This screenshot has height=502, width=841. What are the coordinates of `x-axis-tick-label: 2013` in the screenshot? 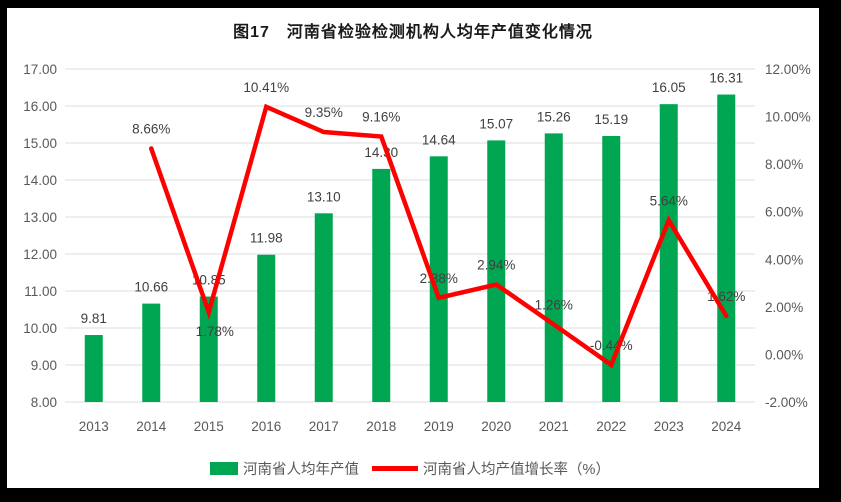 It's located at (94, 426).